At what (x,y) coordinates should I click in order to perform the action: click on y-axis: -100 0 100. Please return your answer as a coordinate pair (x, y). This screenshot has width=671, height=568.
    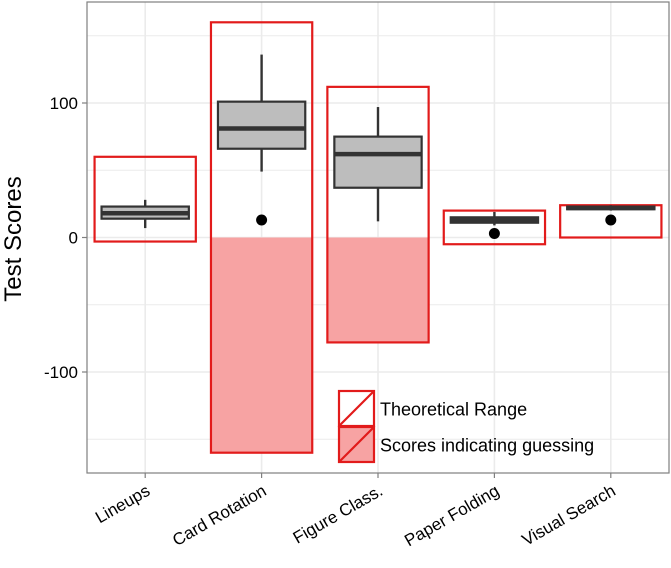
    Looking at the image, I should click on (65, 238).